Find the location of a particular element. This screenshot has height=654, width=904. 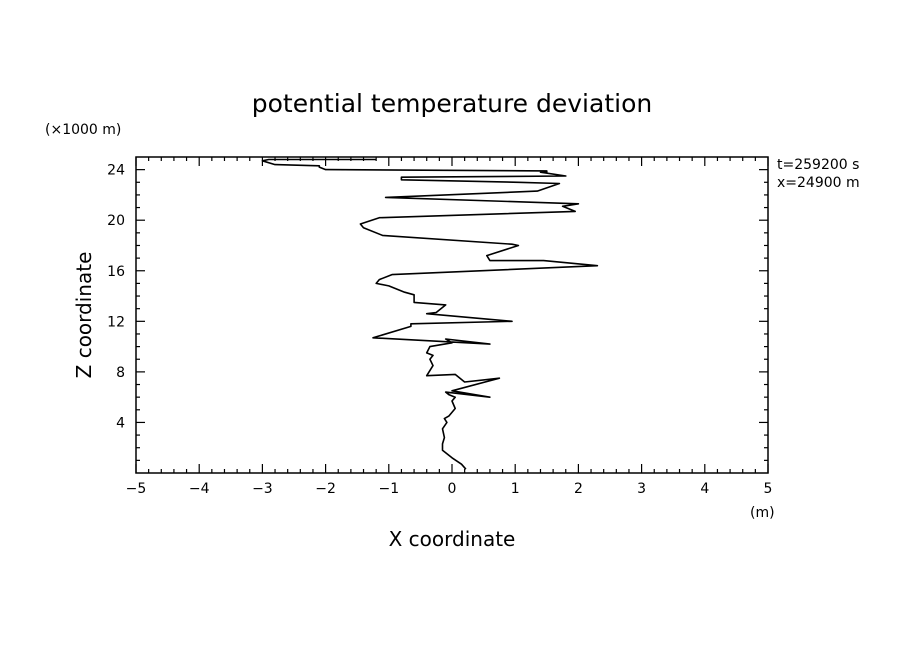

x-tick-label: −1 is located at coordinates (388, 489).